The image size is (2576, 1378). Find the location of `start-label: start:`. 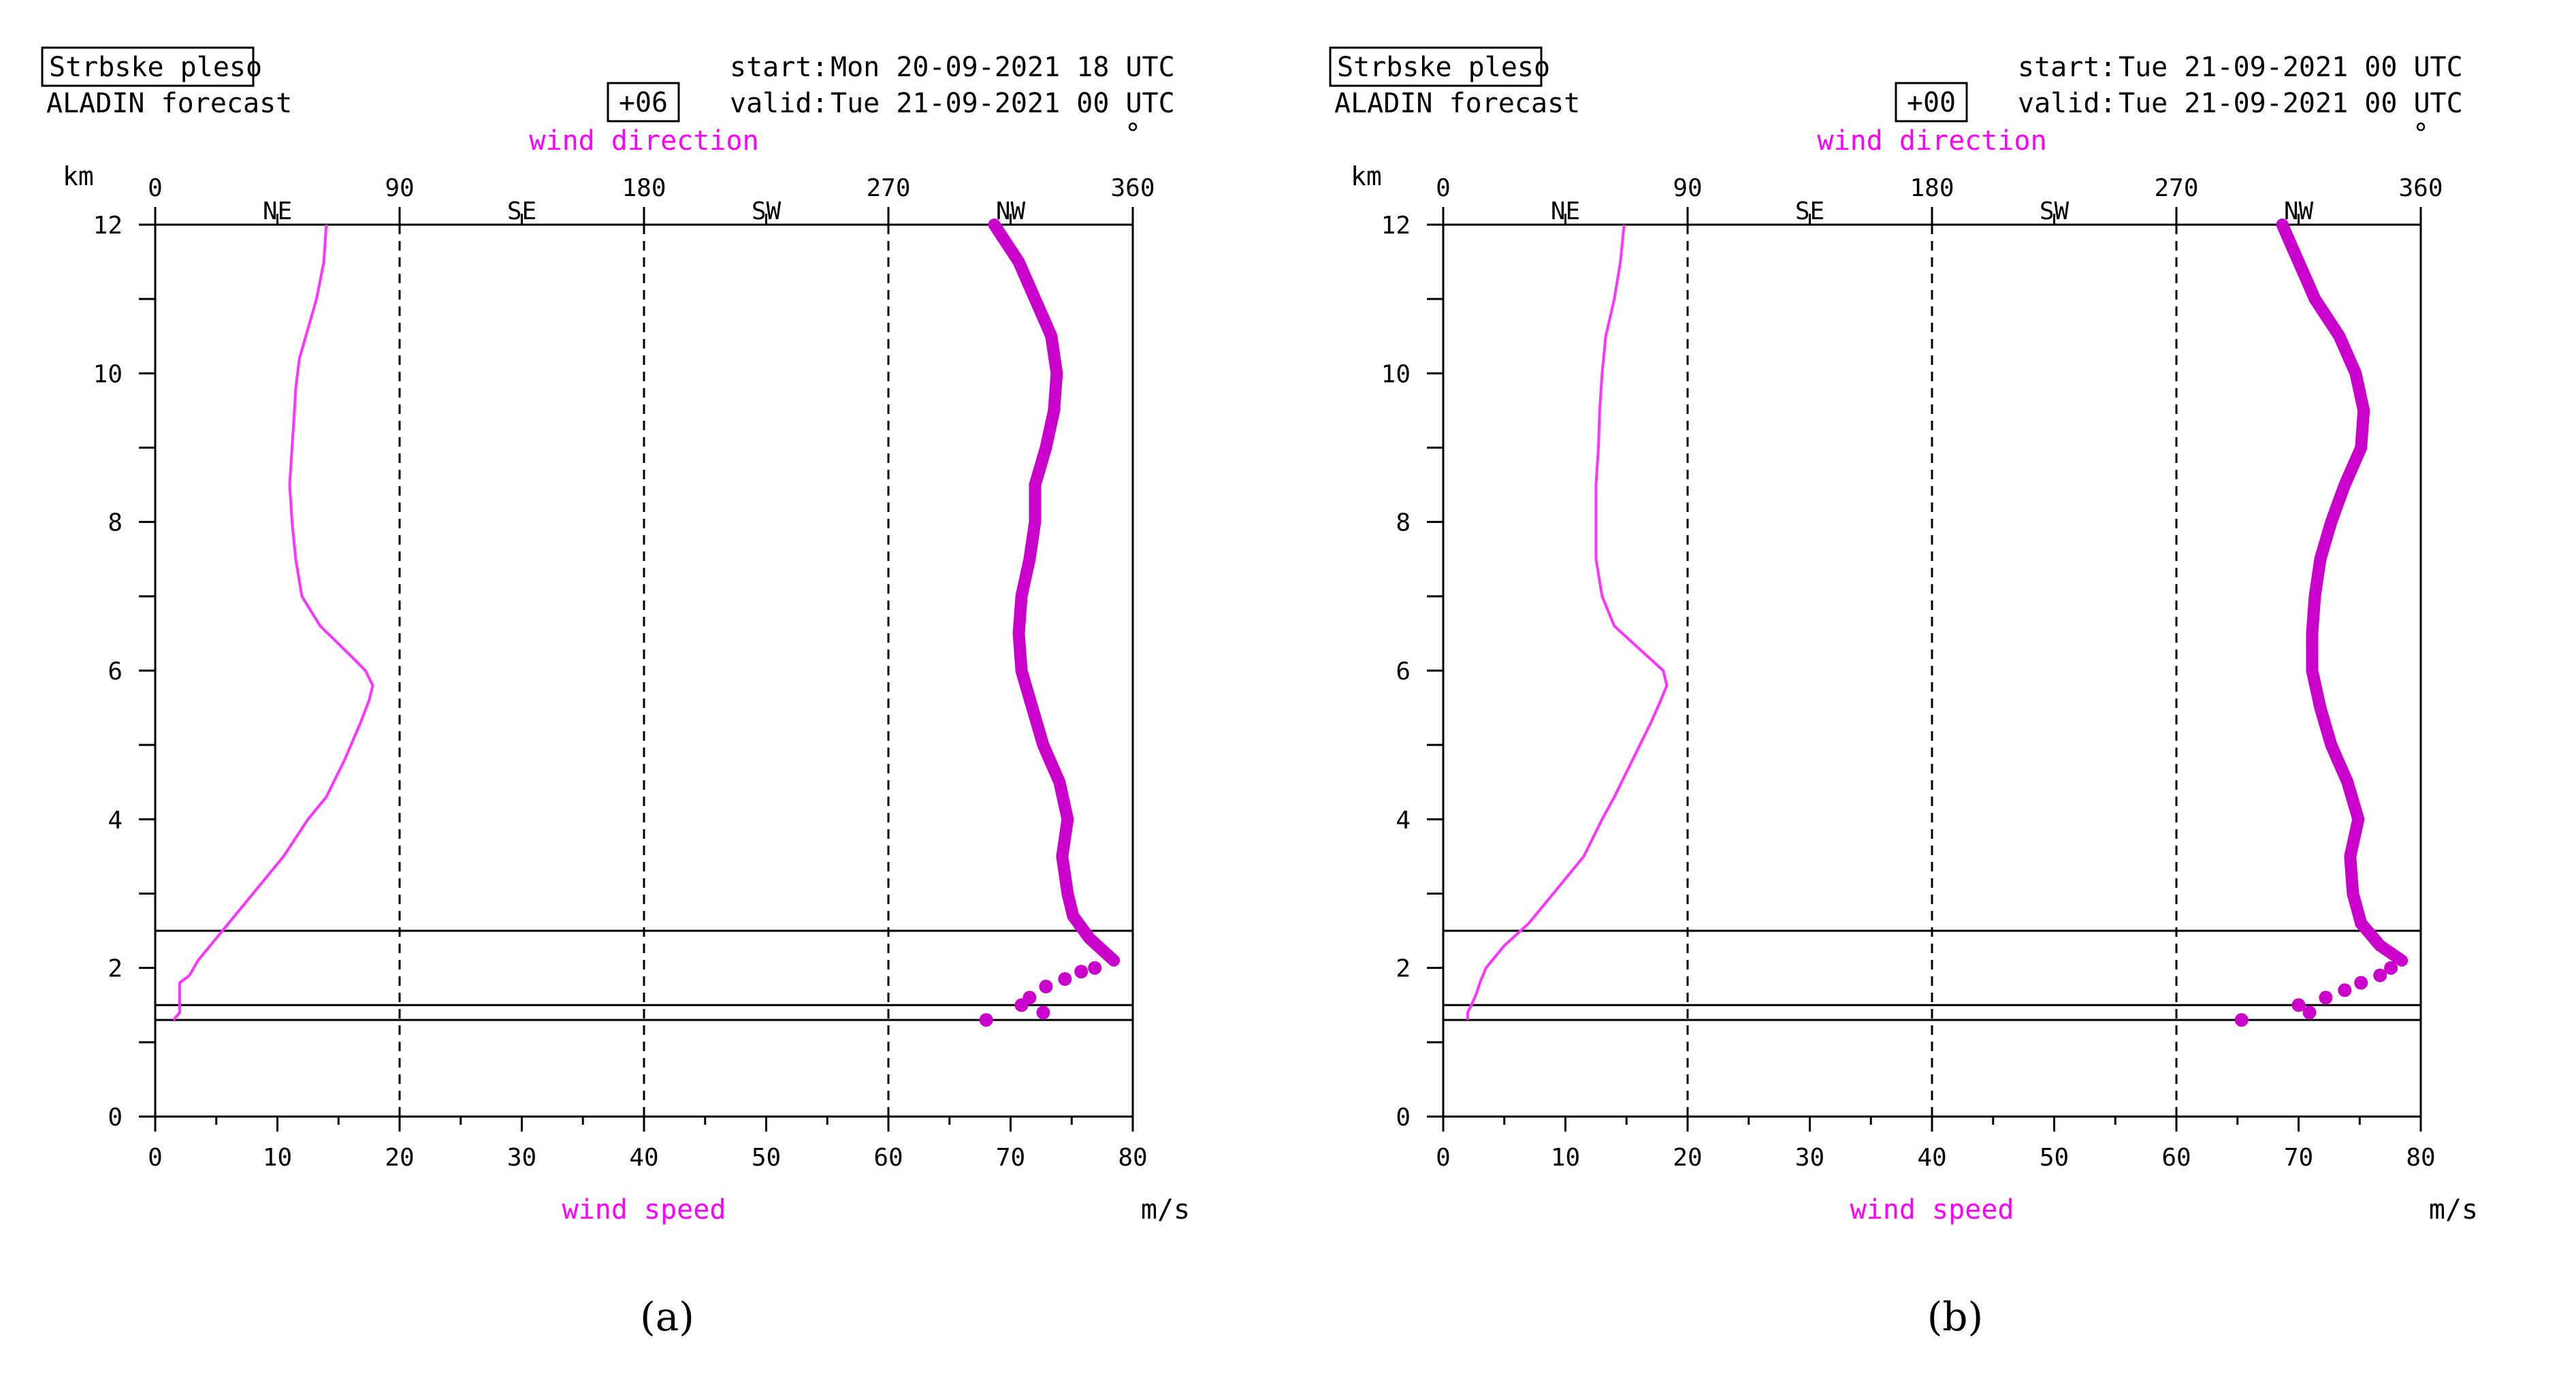

start-label: start: is located at coordinates (2067, 67).